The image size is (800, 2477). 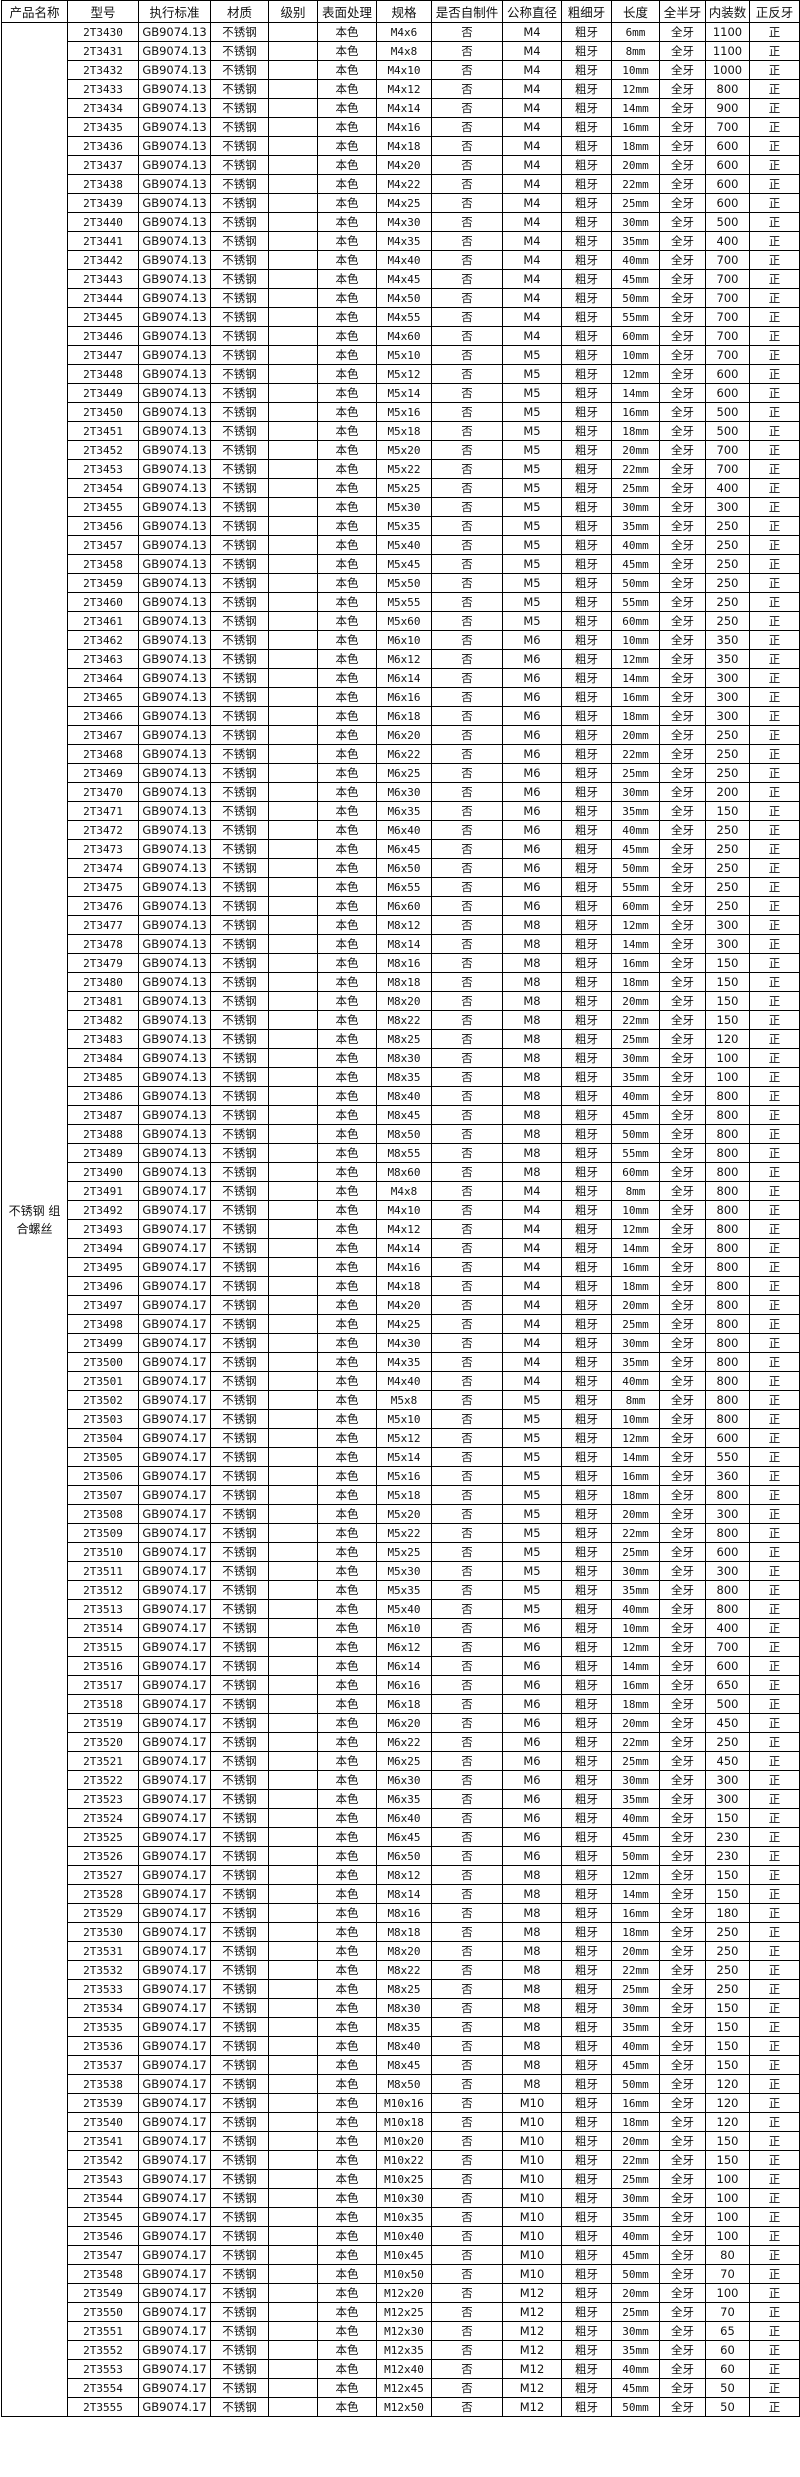 I want to click on standard-cell: GB9074.13, so click(x=174, y=906).